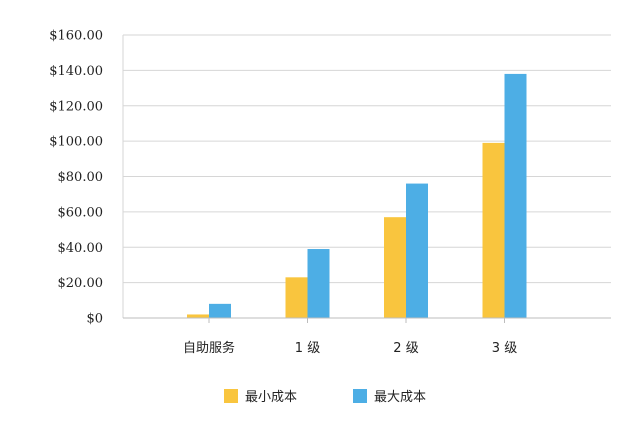  What do you see at coordinates (81, 283) in the screenshot?
I see `y-tick-label: $20.00` at bounding box center [81, 283].